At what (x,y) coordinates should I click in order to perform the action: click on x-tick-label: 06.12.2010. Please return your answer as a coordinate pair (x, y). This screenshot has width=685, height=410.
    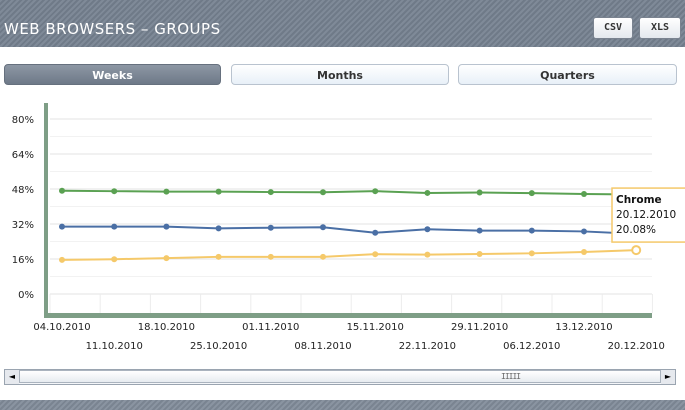
    Looking at the image, I should click on (531, 346).